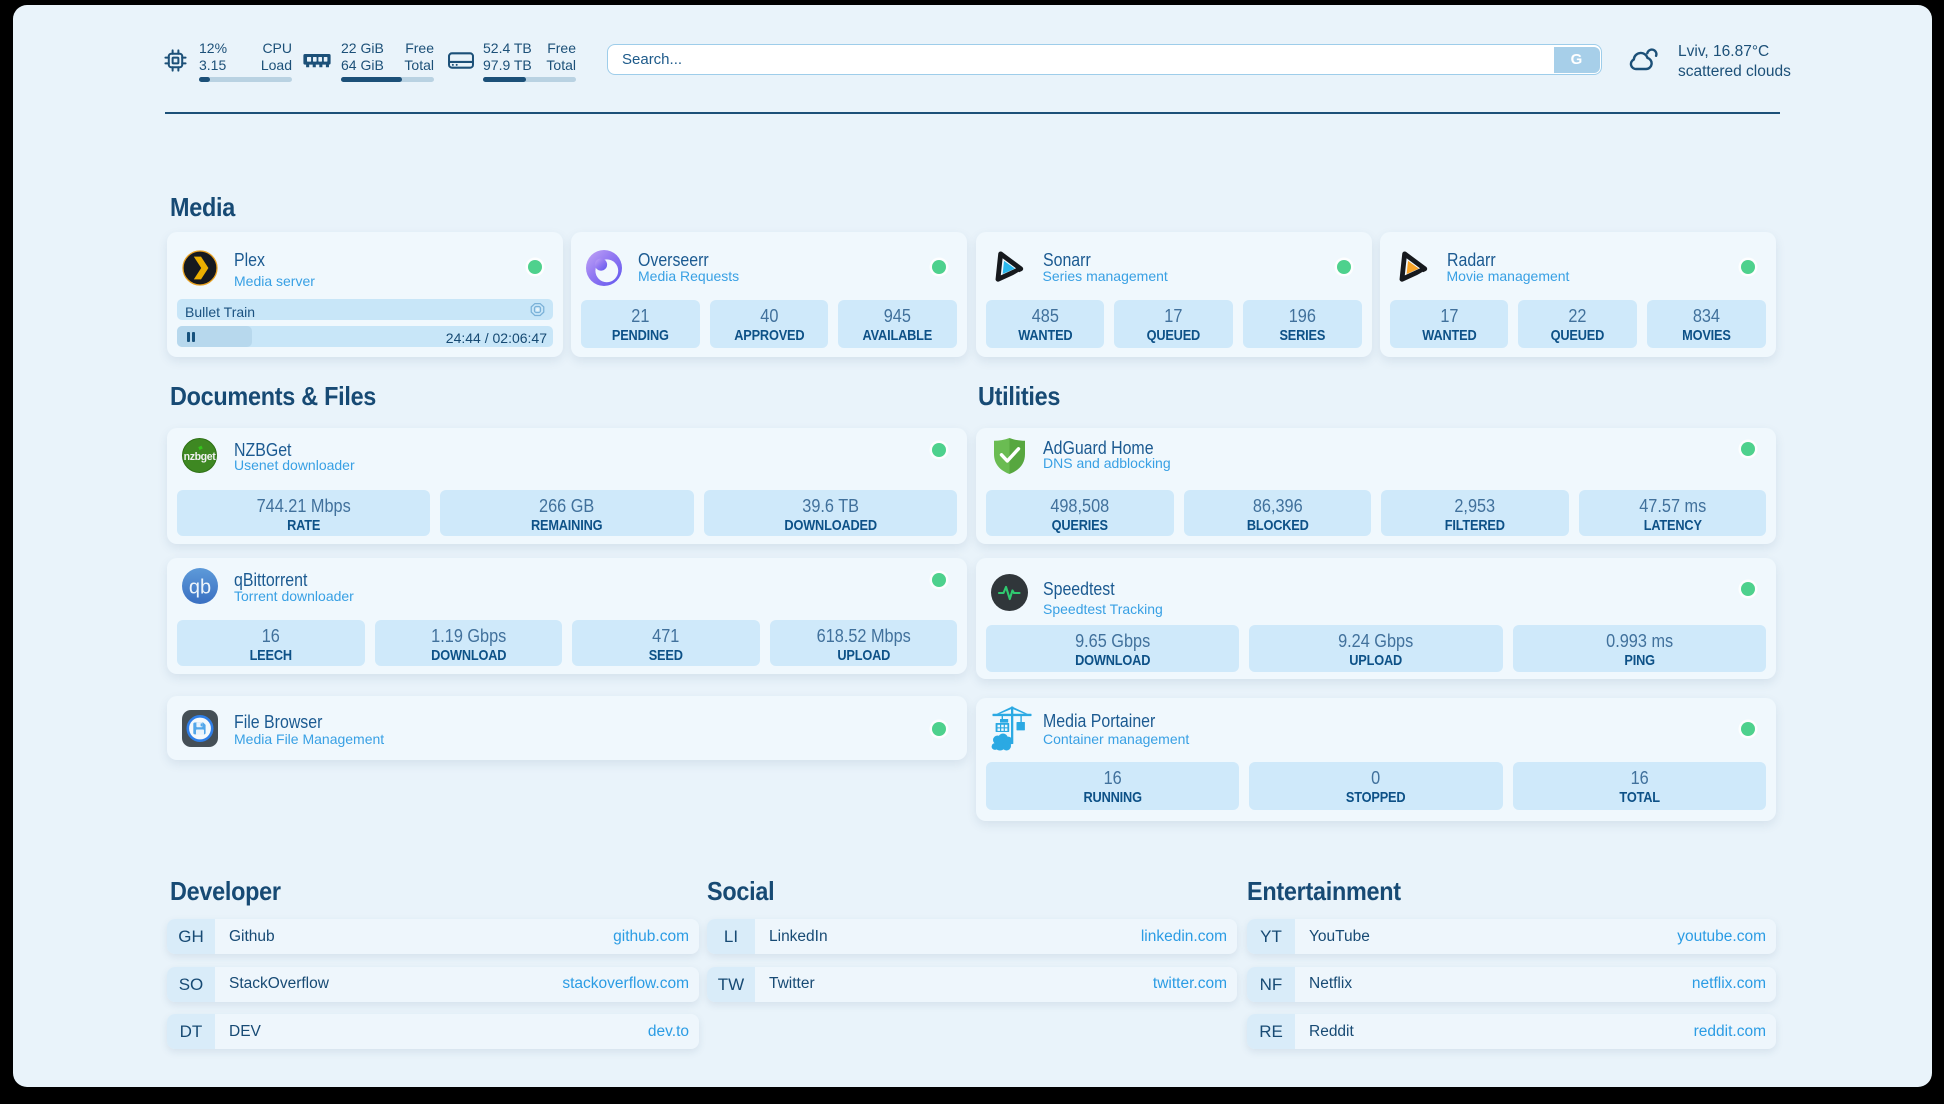 The image size is (1944, 1104). I want to click on svg-text: qb, so click(200, 588).